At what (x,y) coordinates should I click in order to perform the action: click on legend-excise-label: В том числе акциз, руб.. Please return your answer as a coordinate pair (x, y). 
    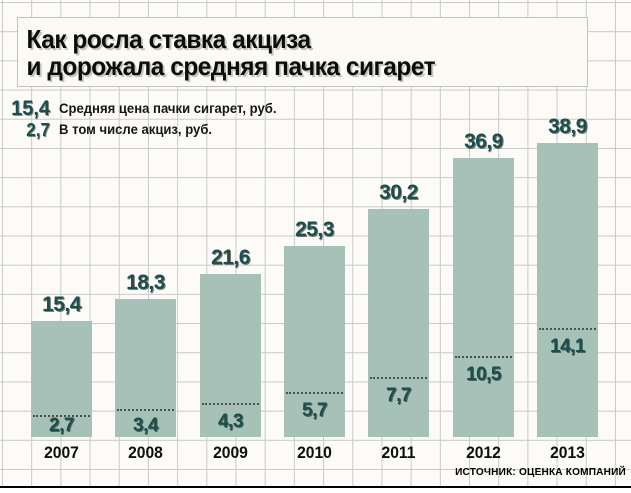
    Looking at the image, I should click on (136, 129).